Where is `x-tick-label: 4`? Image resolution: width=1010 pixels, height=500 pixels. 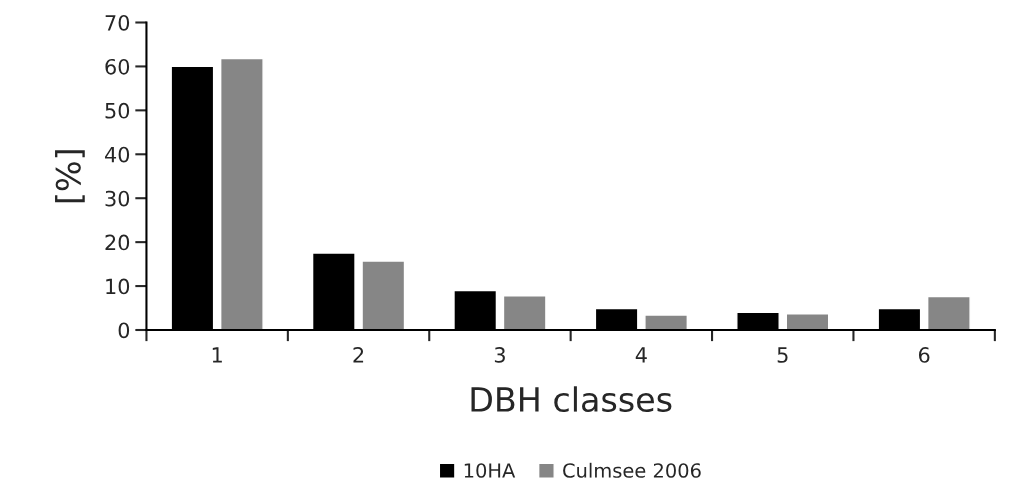 x-tick-label: 4 is located at coordinates (641, 355).